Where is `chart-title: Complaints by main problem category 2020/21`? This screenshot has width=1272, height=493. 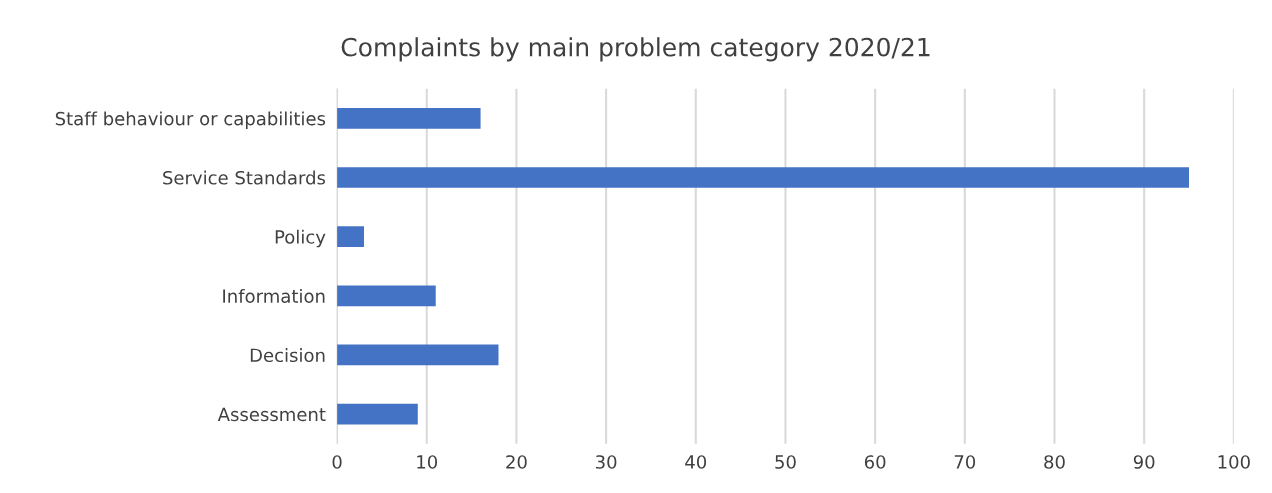 chart-title: Complaints by main problem category 2020/21 is located at coordinates (635, 49).